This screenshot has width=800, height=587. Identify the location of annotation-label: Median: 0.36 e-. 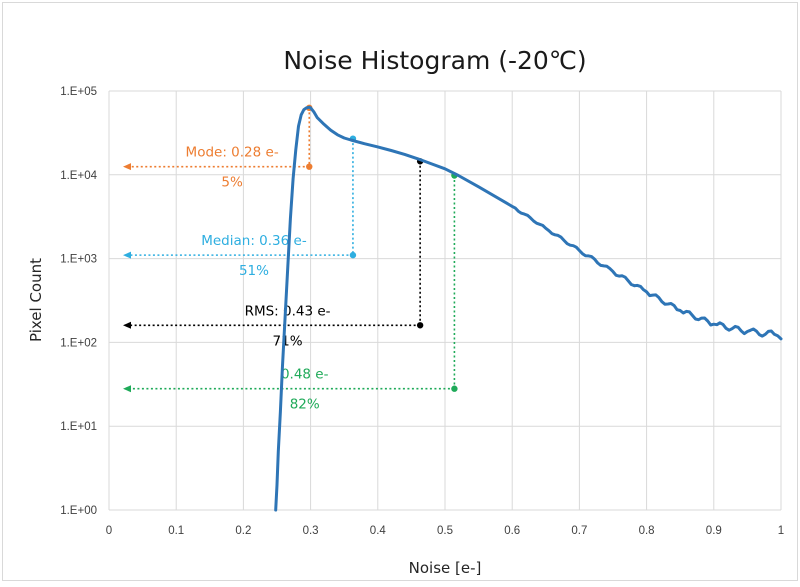
(254, 241).